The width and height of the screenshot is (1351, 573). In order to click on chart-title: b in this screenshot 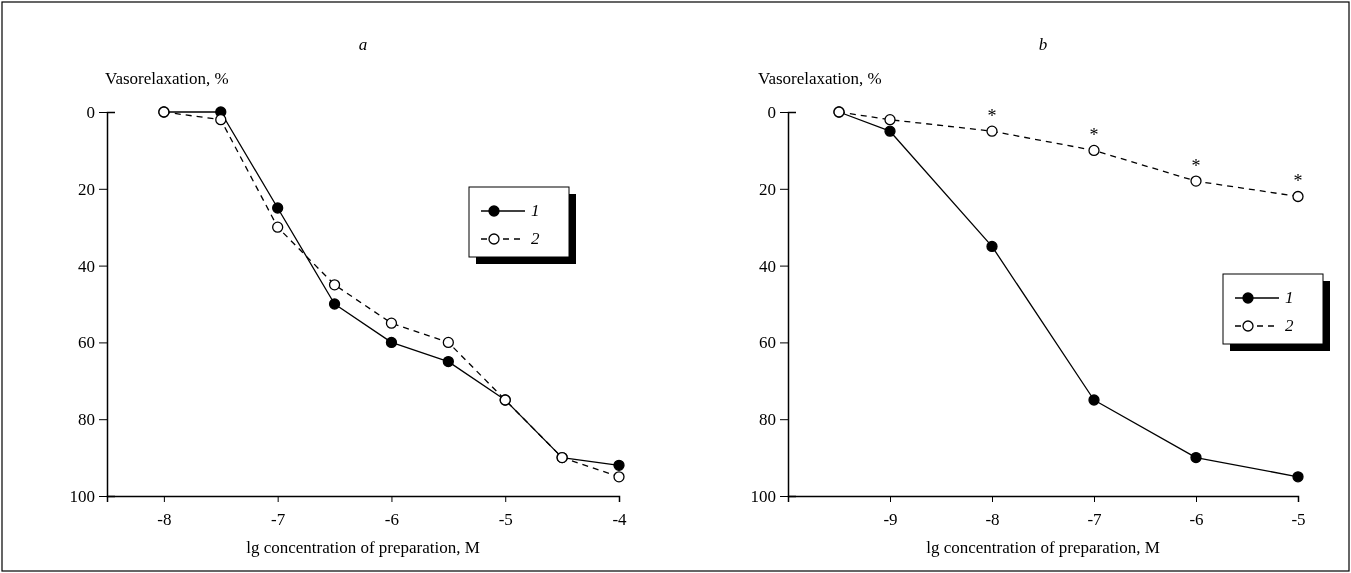, I will do `click(1043, 44)`.